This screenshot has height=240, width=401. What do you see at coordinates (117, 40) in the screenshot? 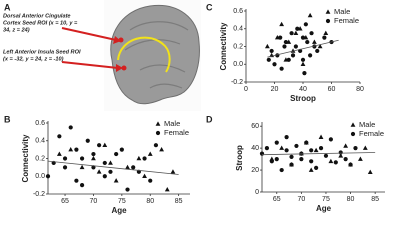
I see `arrow-head` at bounding box center [117, 40].